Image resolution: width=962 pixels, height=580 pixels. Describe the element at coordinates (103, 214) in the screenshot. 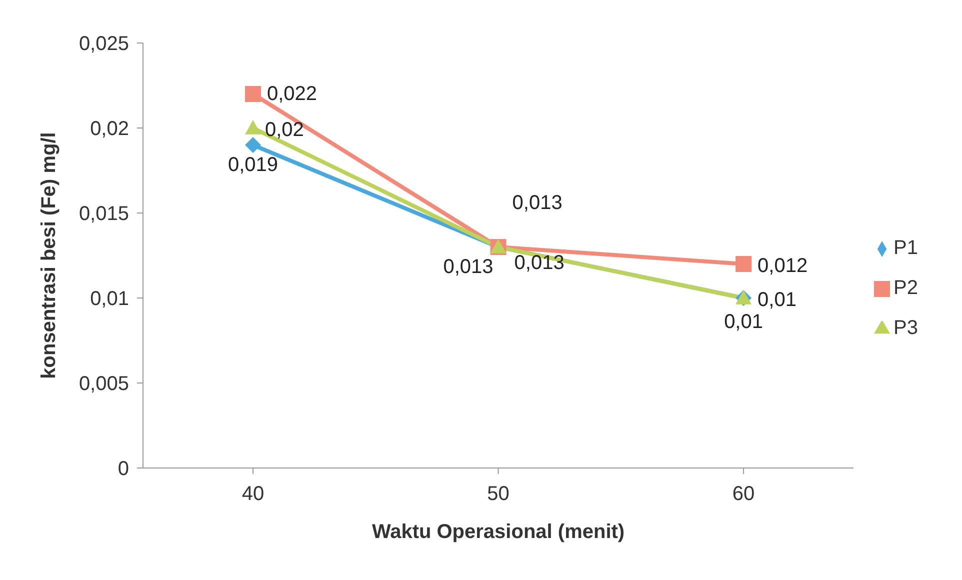

I see `y-tick-label: 0,015` at that location.